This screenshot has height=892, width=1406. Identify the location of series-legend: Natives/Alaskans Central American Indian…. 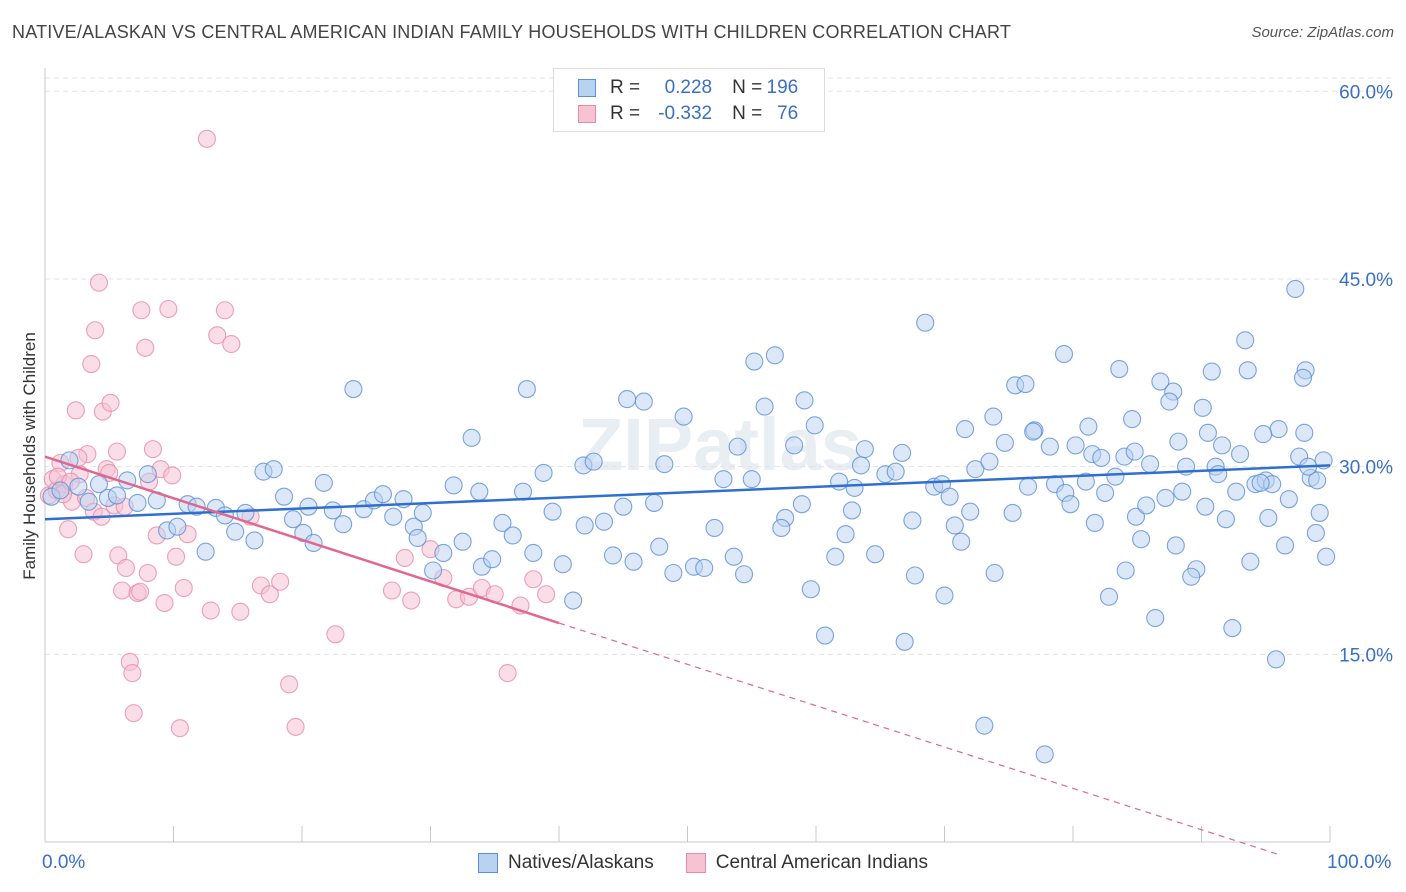
(703, 863).